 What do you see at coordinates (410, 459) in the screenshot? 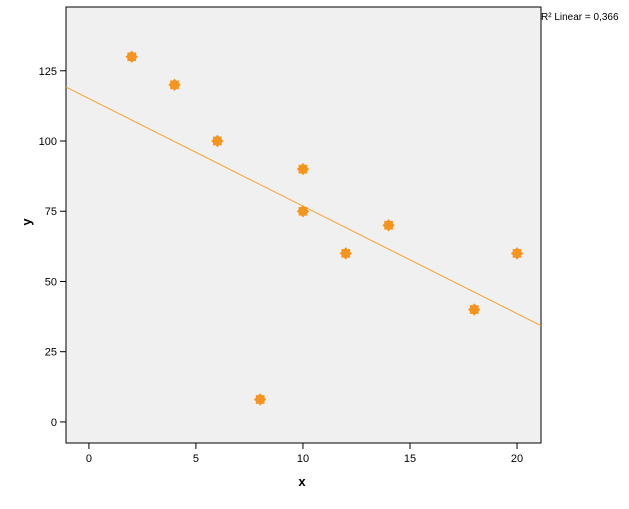
I see `x-tick-label: 15` at bounding box center [410, 459].